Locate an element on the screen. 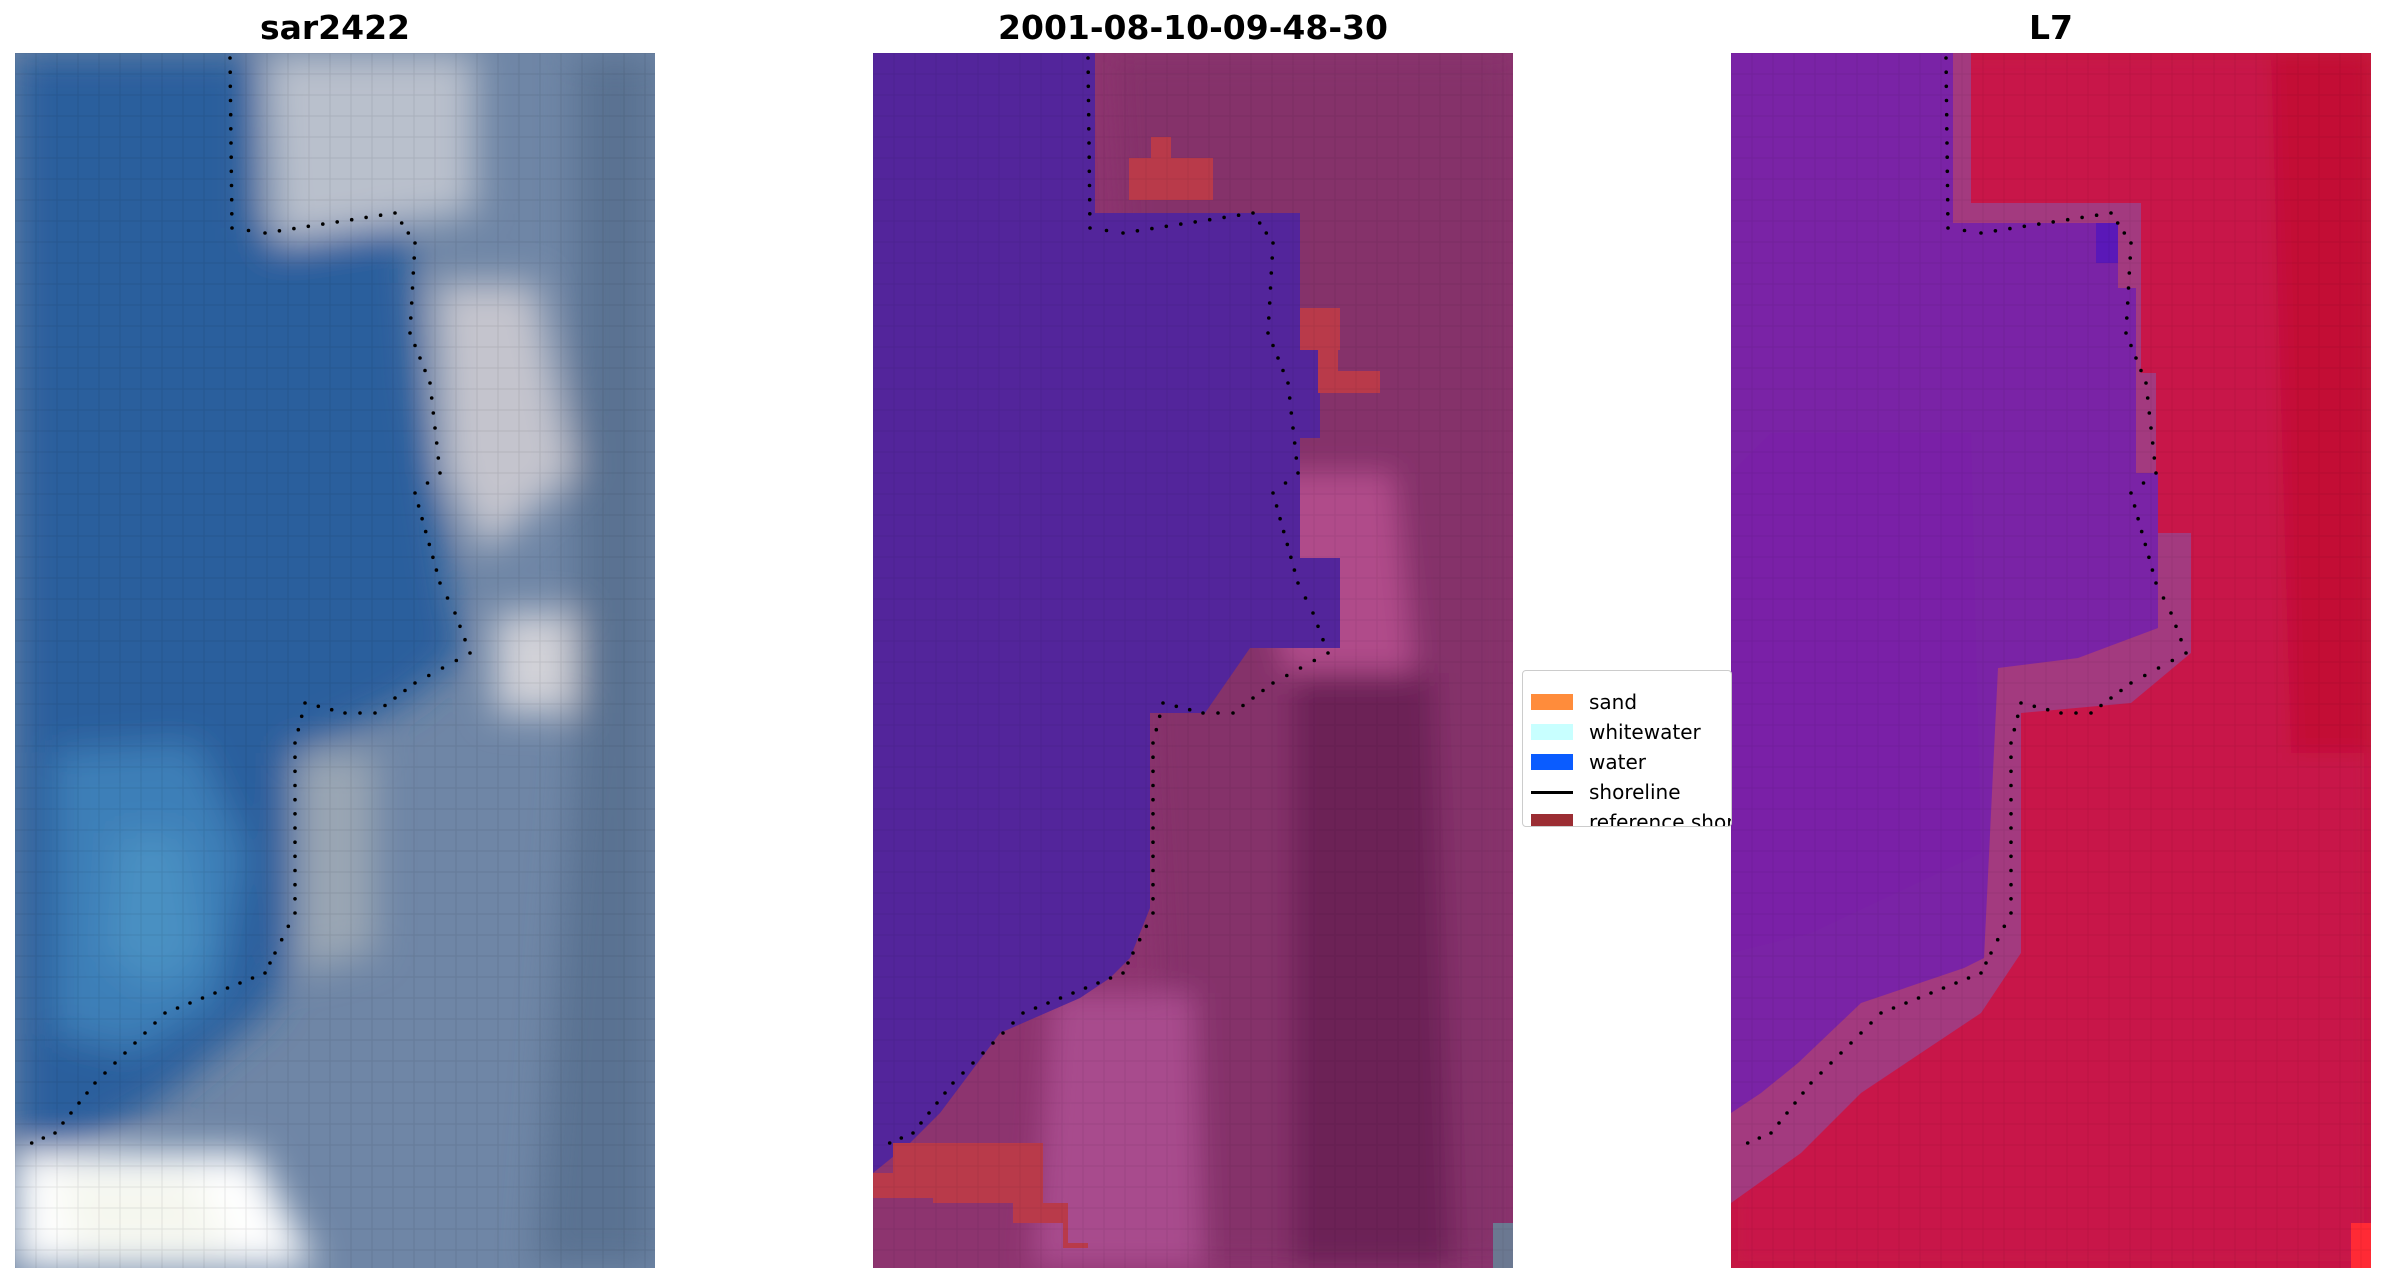 The width and height of the screenshot is (2384, 1283). legend-label-water: water is located at coordinates (1617, 762).